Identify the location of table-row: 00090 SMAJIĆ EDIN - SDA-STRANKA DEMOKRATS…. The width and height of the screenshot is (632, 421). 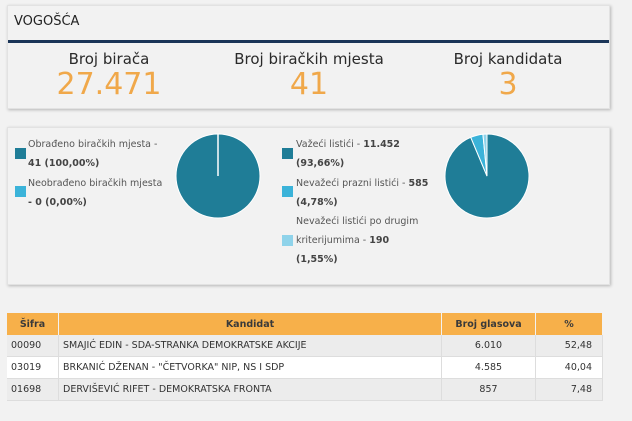
(305, 346).